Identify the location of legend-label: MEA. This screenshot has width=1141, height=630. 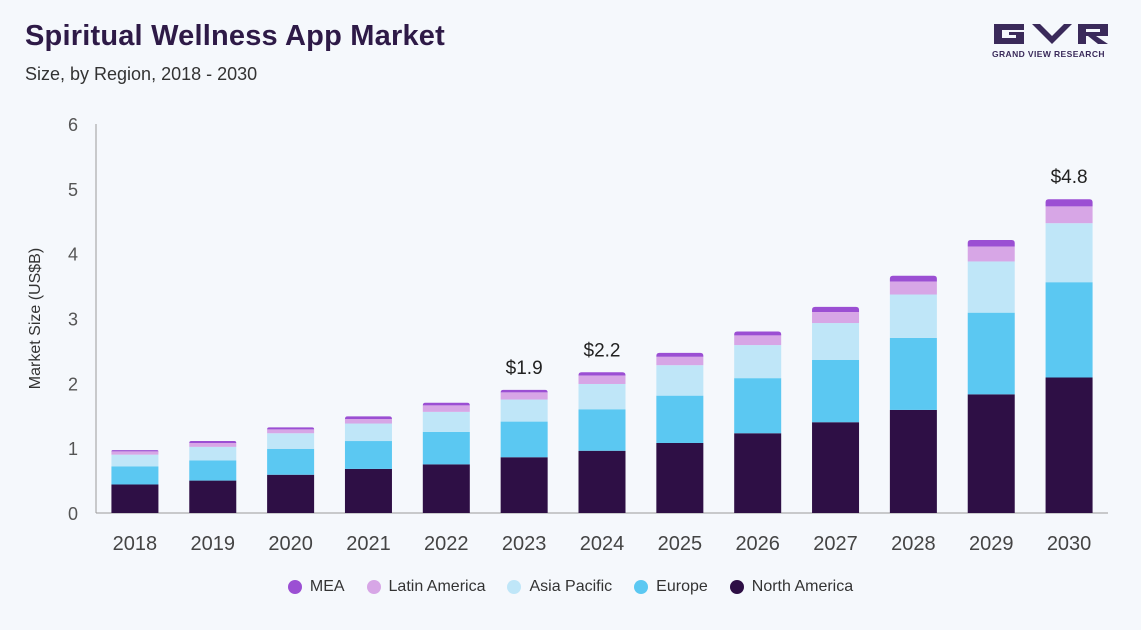
(327, 586).